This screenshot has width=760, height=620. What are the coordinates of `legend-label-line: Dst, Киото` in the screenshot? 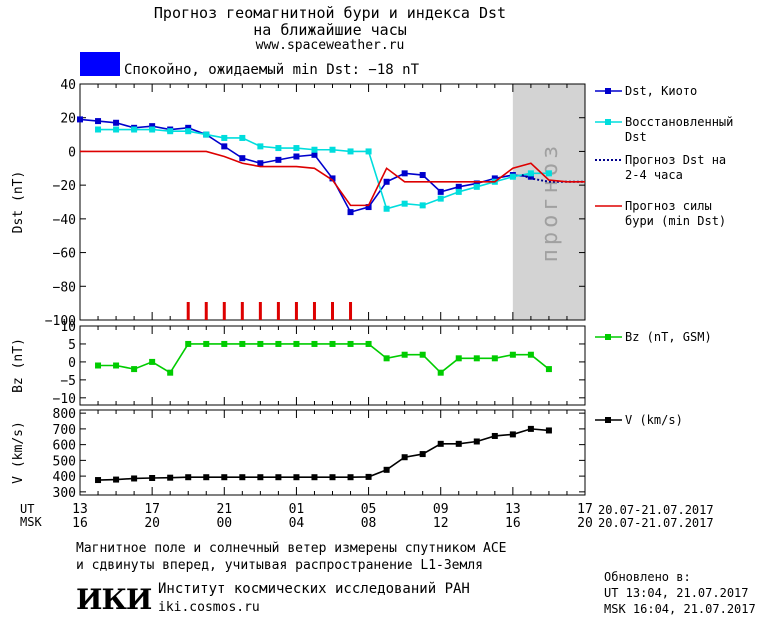 It's located at (661, 91).